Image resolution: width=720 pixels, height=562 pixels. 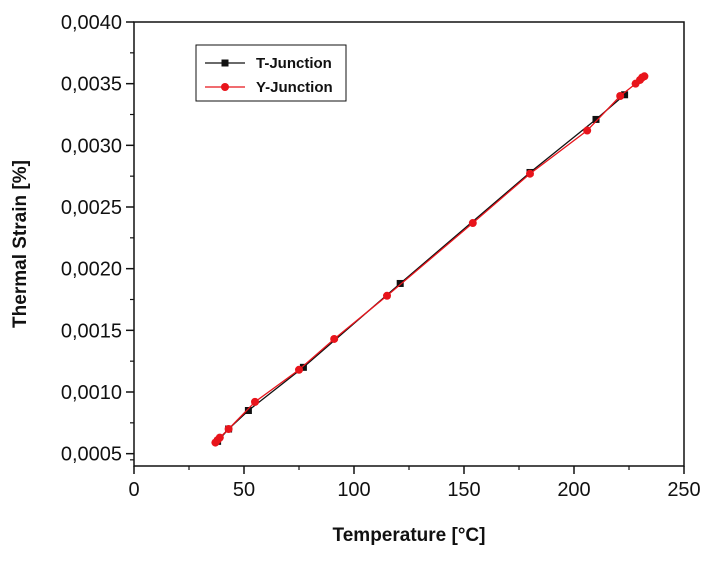 I want to click on y-tick-label: 0,0015, so click(x=91, y=331).